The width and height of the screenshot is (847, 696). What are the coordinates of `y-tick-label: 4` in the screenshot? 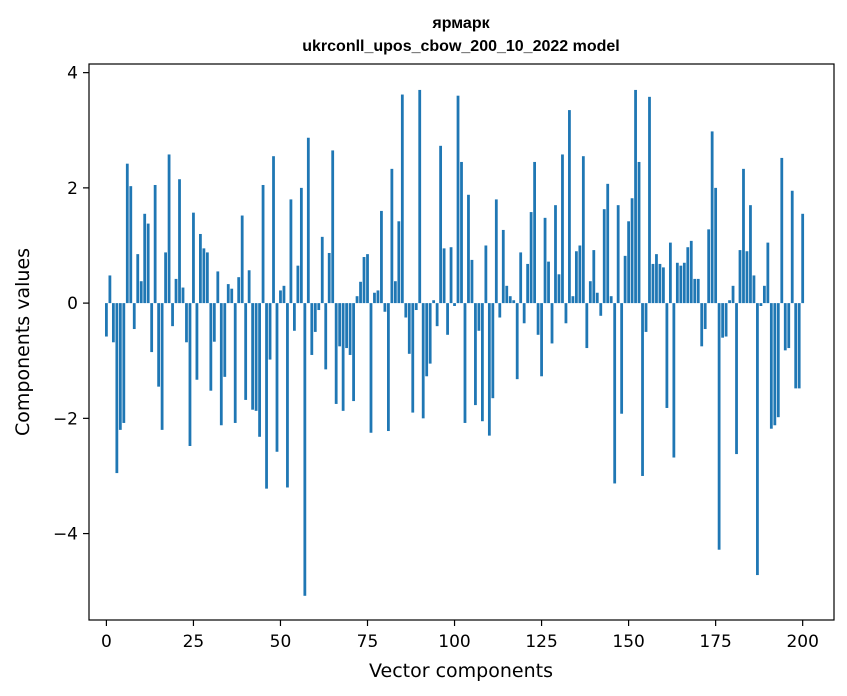 It's located at (72, 74).